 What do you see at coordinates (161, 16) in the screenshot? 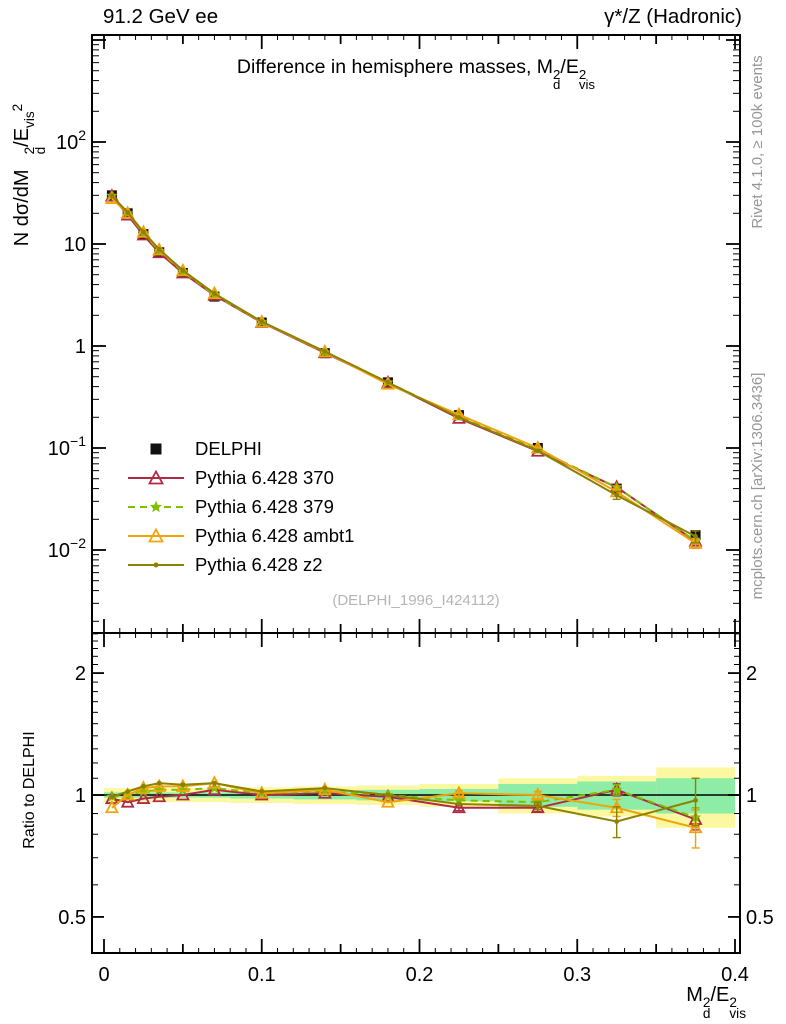
I see `beam-energy-label: 91.2 GeV ee` at bounding box center [161, 16].